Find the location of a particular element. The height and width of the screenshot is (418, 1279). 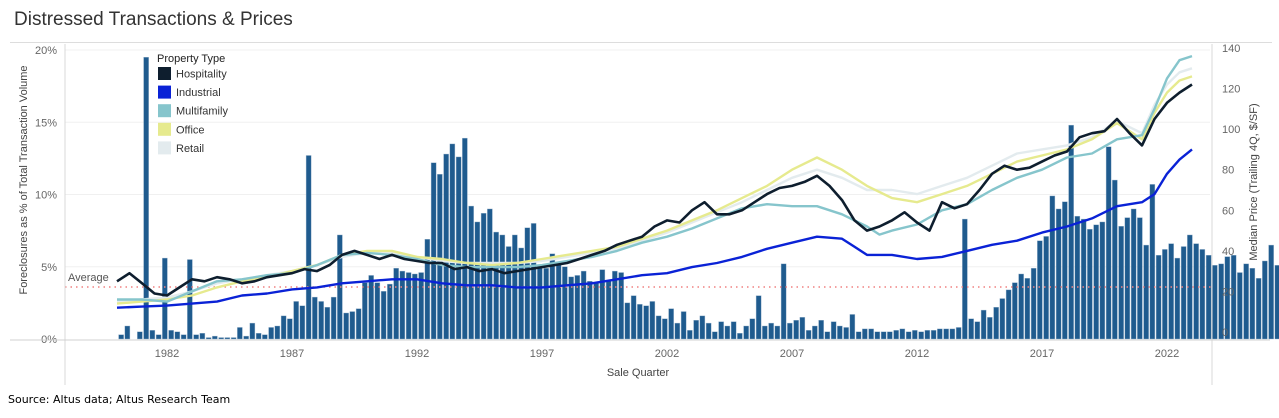

x-tick: 2007 is located at coordinates (792, 354).